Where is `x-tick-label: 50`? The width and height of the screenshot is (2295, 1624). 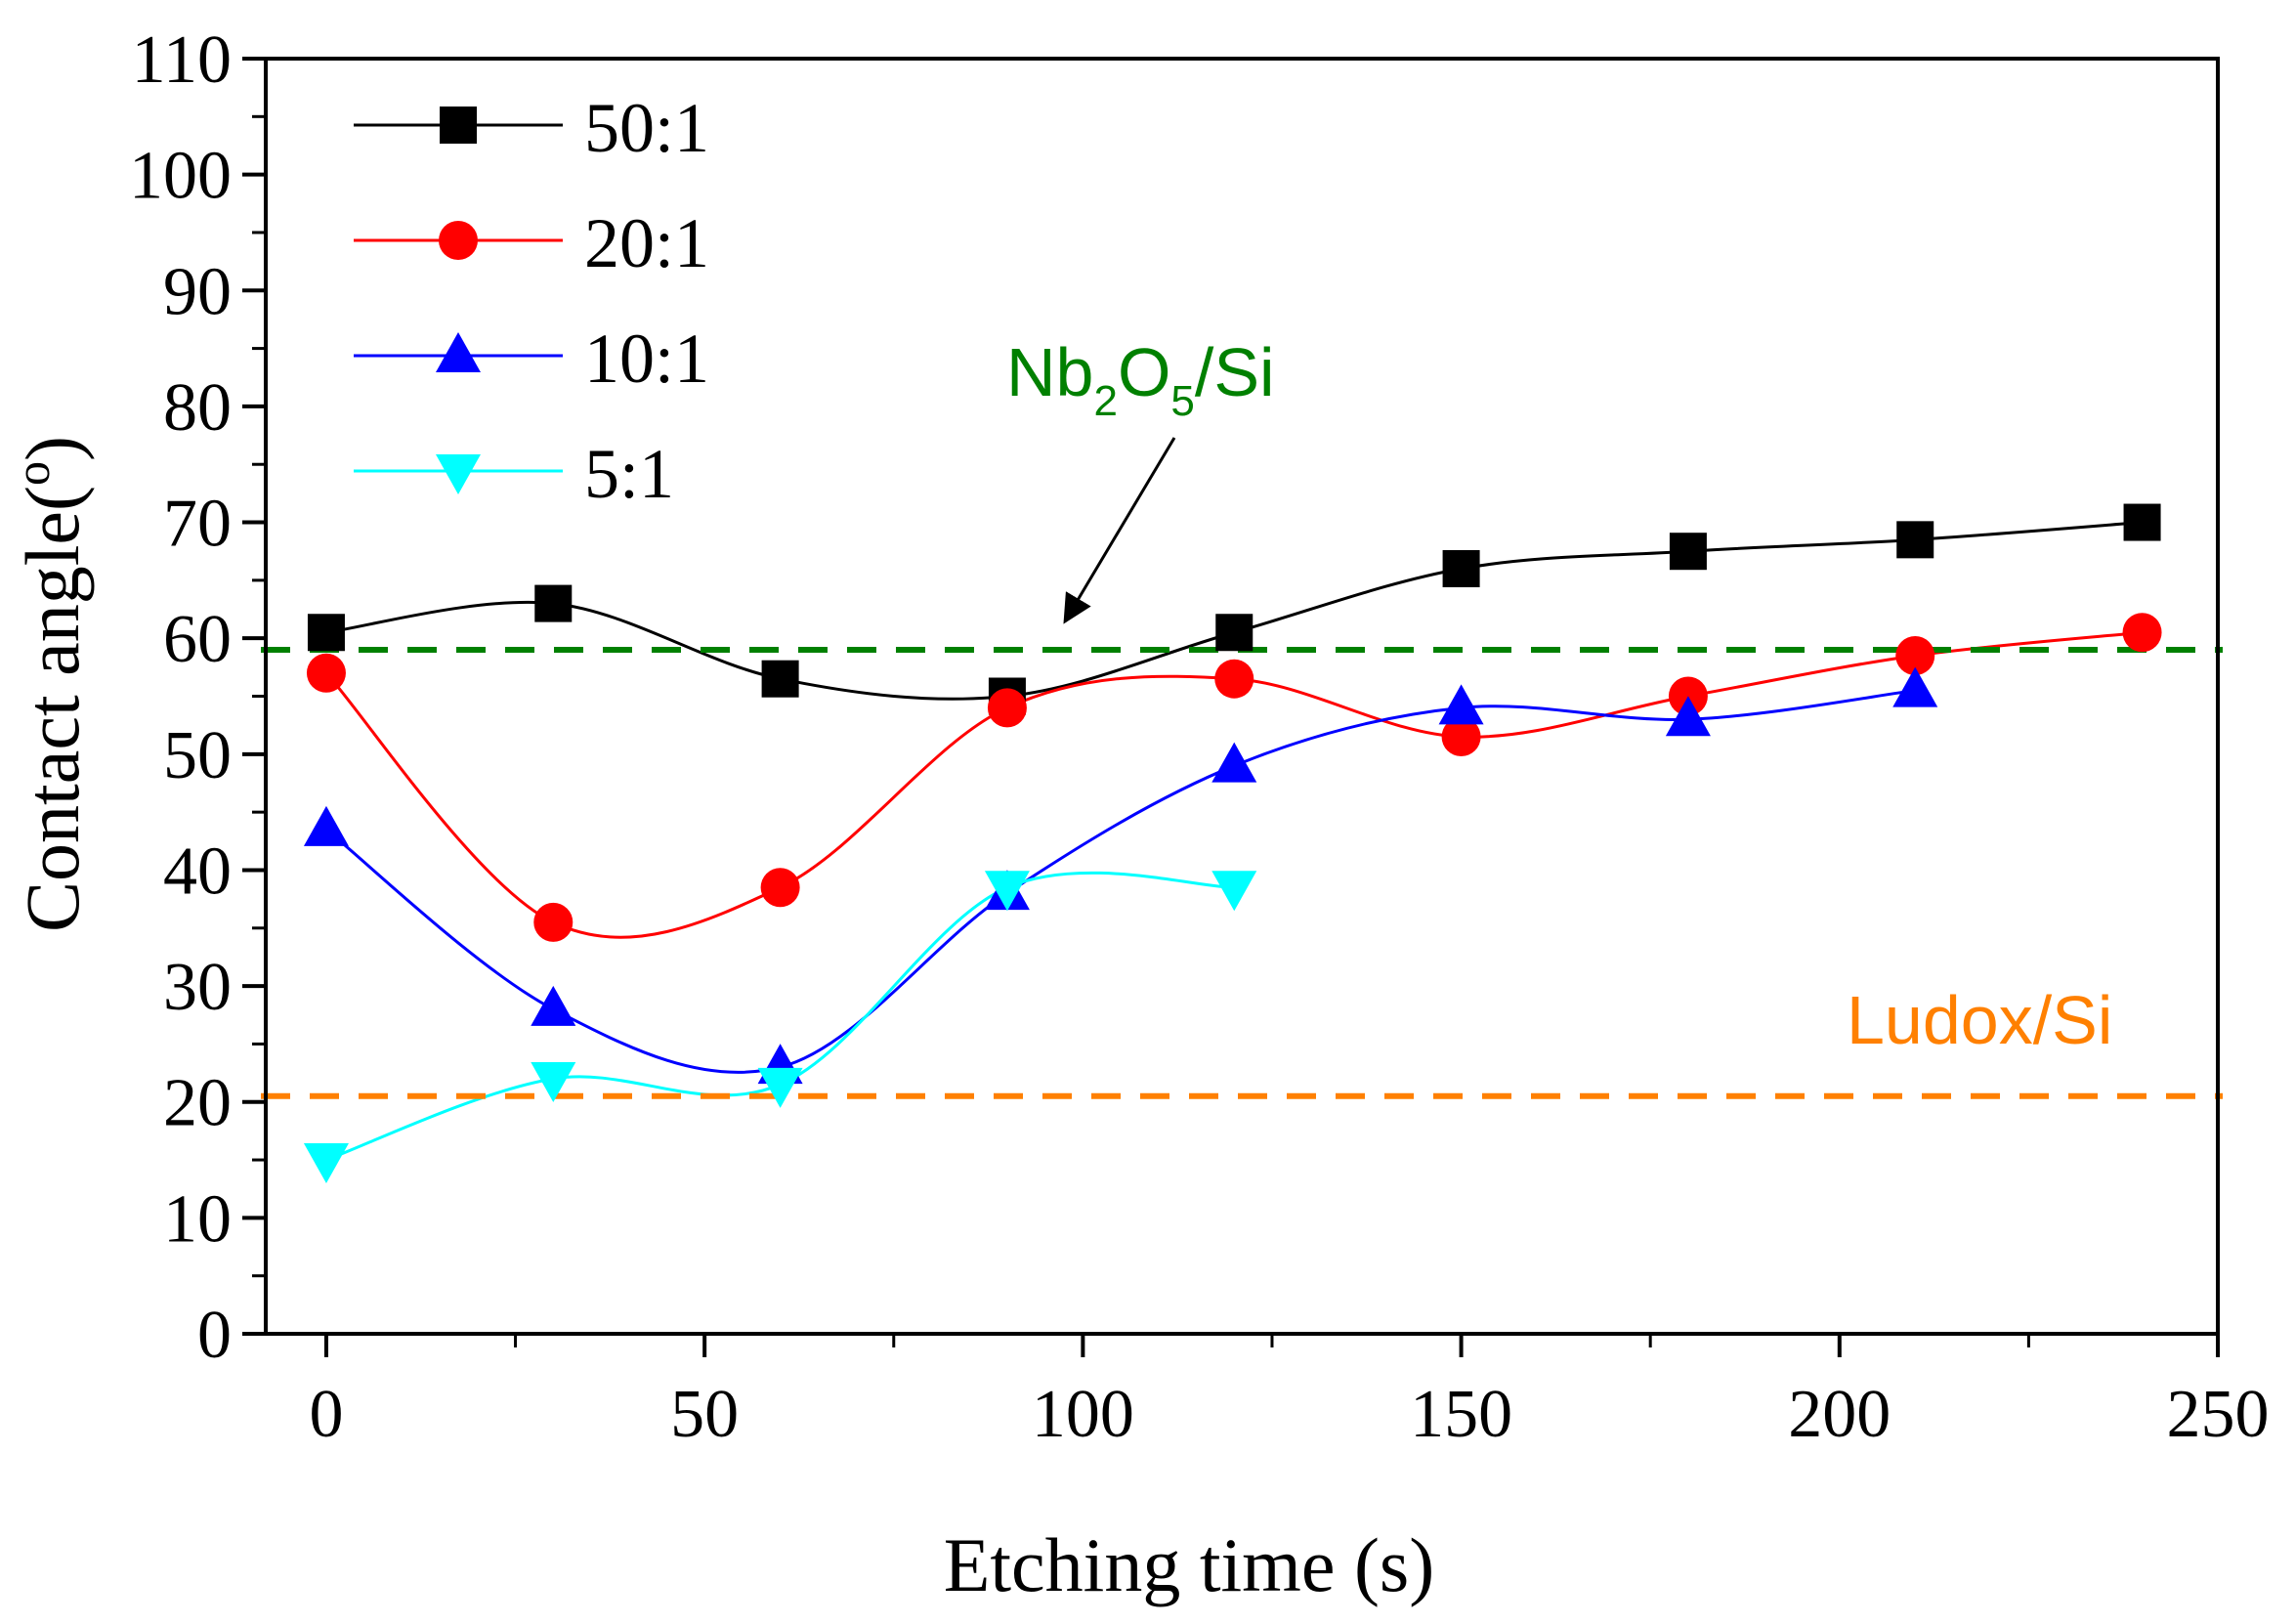
x-tick-label: 50 is located at coordinates (704, 1414).